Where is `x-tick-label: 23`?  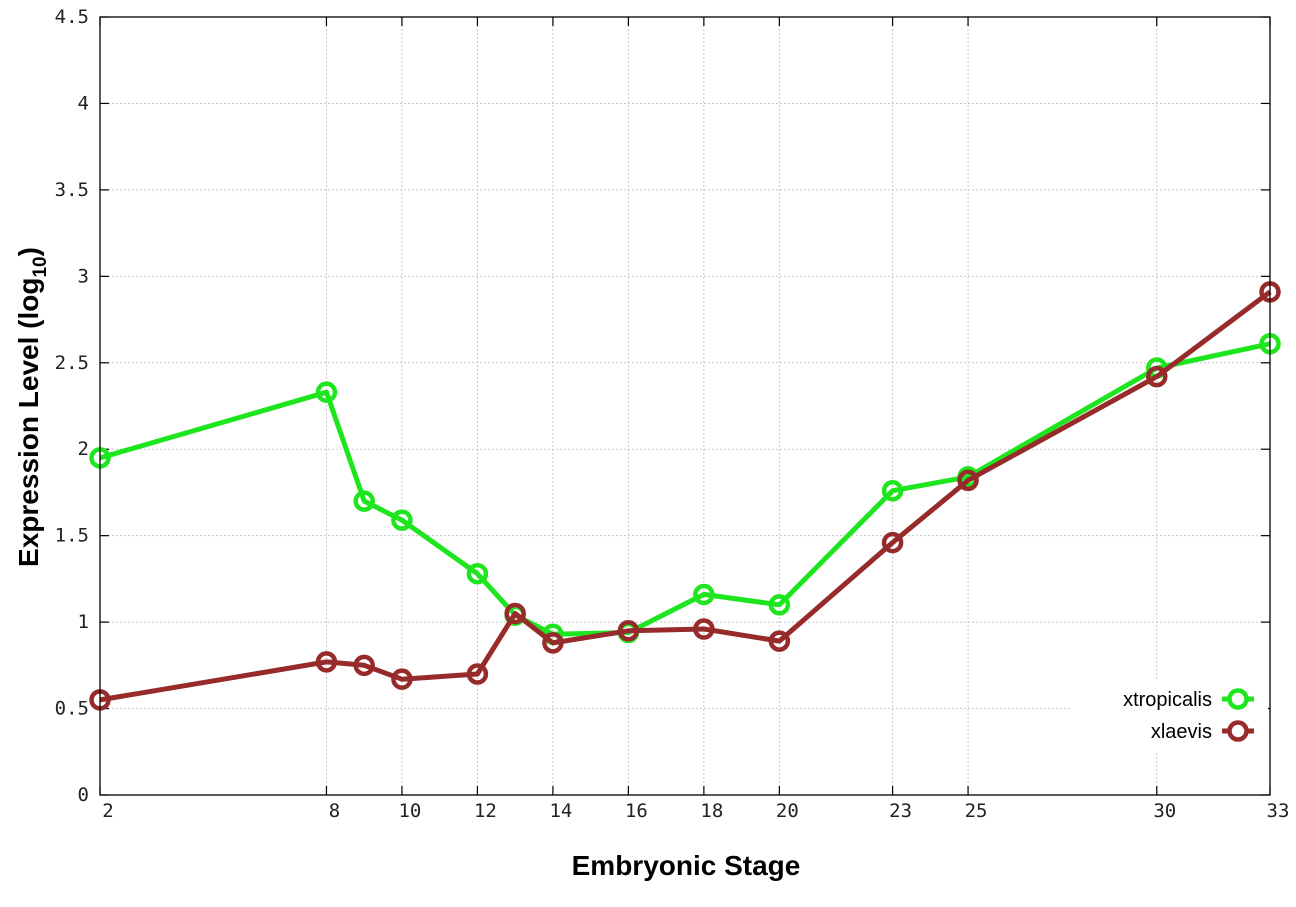
x-tick-label: 23 is located at coordinates (900, 811).